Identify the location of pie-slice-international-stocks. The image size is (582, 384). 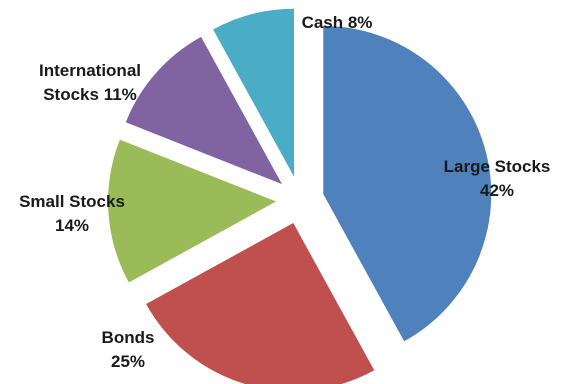
(203, 110).